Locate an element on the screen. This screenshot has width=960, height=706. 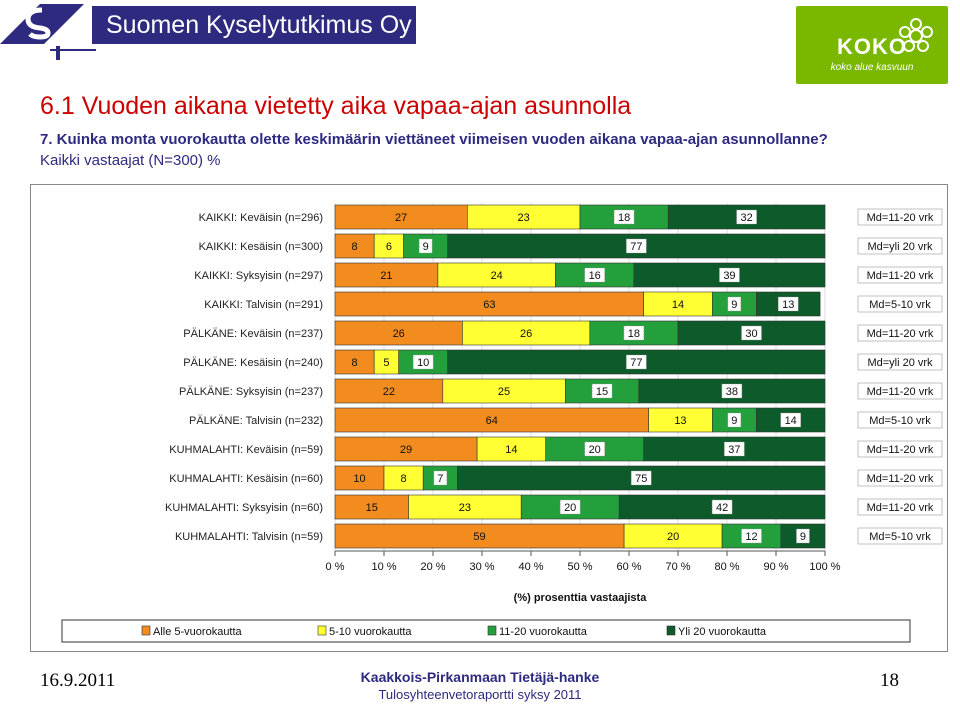
data-label: 37 is located at coordinates (734, 450).